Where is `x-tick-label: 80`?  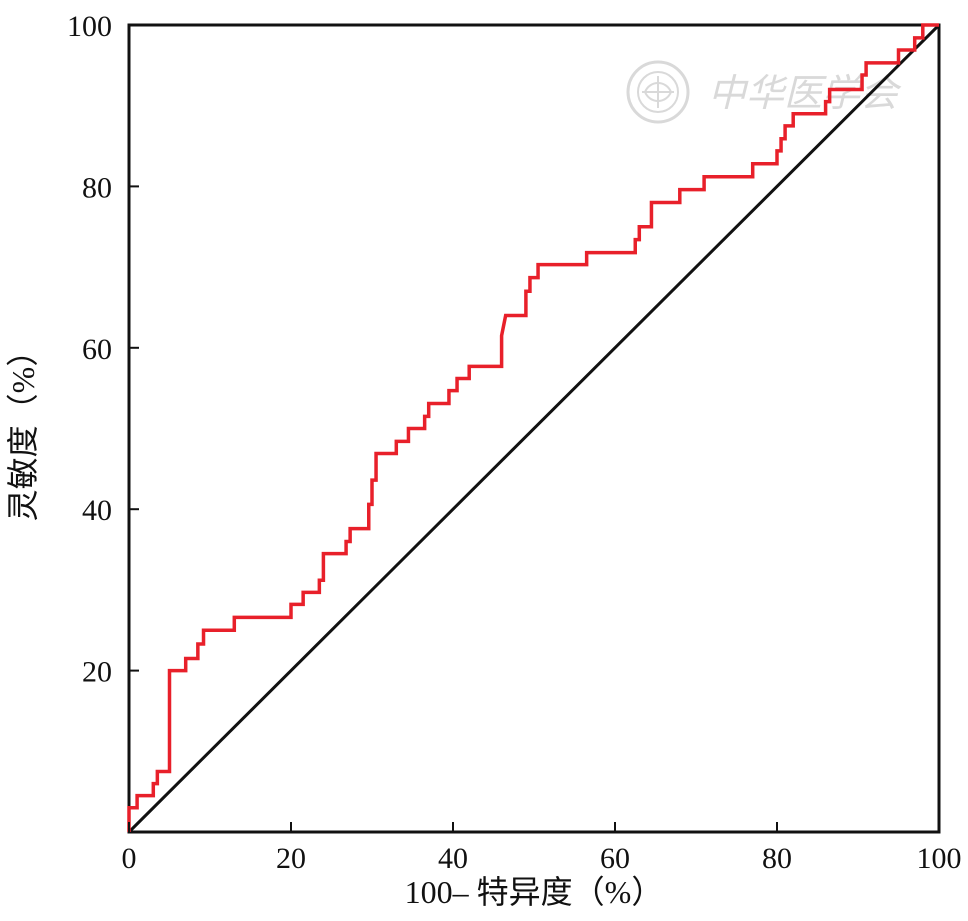 x-tick-label: 80 is located at coordinates (777, 858).